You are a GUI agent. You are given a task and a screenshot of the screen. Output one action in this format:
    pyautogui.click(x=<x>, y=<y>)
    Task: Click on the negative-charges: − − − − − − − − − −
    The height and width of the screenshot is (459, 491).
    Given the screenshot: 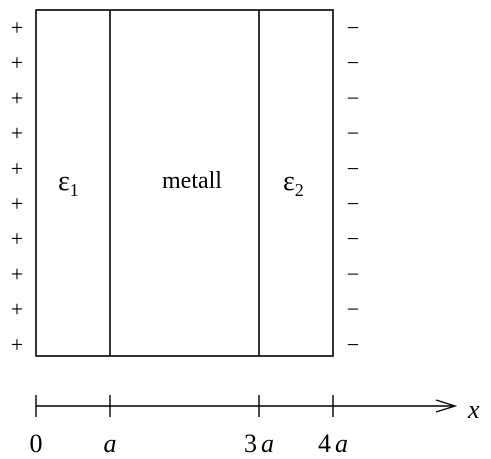 What is the action you would take?
    pyautogui.click(x=353, y=186)
    